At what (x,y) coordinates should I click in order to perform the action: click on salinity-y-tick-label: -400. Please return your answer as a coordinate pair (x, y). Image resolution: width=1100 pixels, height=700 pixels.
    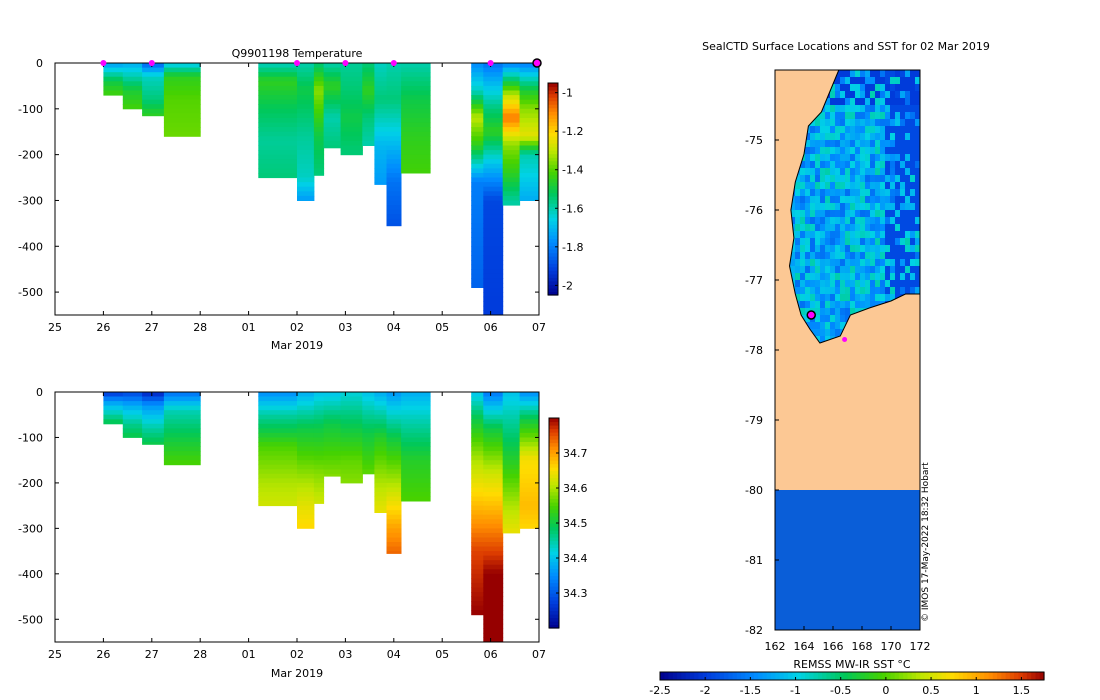
    Looking at the image, I should click on (30, 574).